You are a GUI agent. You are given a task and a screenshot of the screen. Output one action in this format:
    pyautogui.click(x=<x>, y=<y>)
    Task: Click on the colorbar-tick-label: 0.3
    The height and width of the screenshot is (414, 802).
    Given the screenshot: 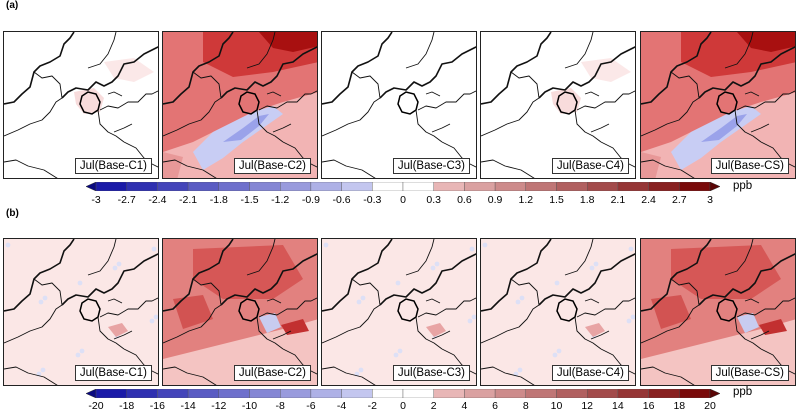 What is the action you would take?
    pyautogui.click(x=433, y=200)
    